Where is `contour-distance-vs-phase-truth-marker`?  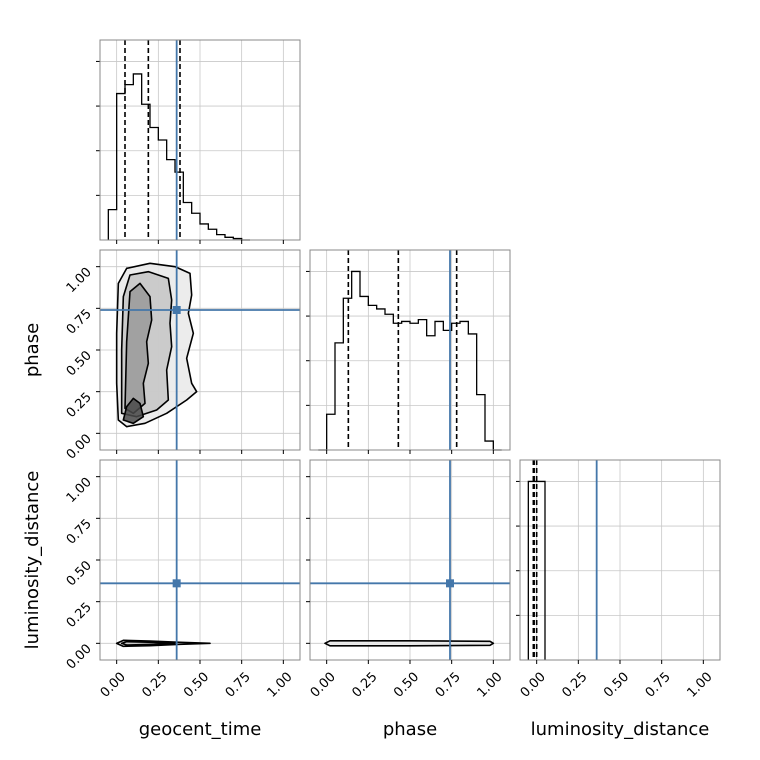 contour-distance-vs-phase-truth-marker is located at coordinates (450, 583).